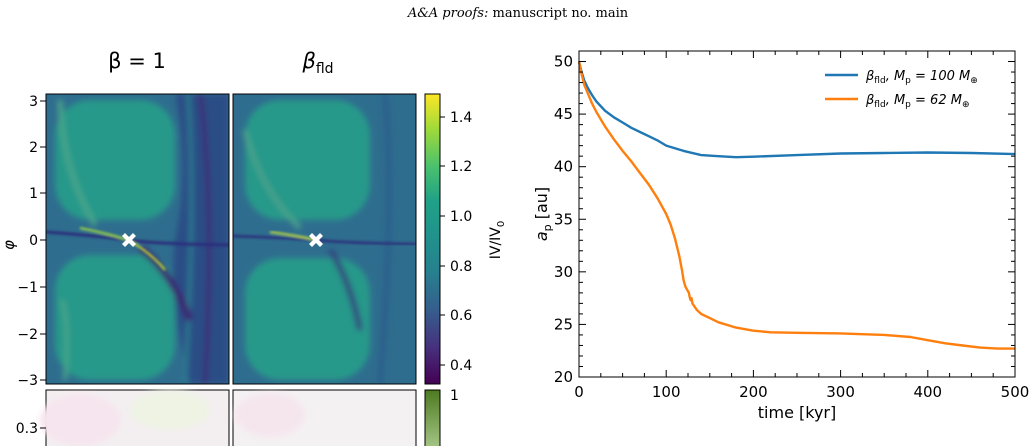  What do you see at coordinates (454, 396) in the screenshot?
I see `lower-colorbar-tick: 1` at bounding box center [454, 396].